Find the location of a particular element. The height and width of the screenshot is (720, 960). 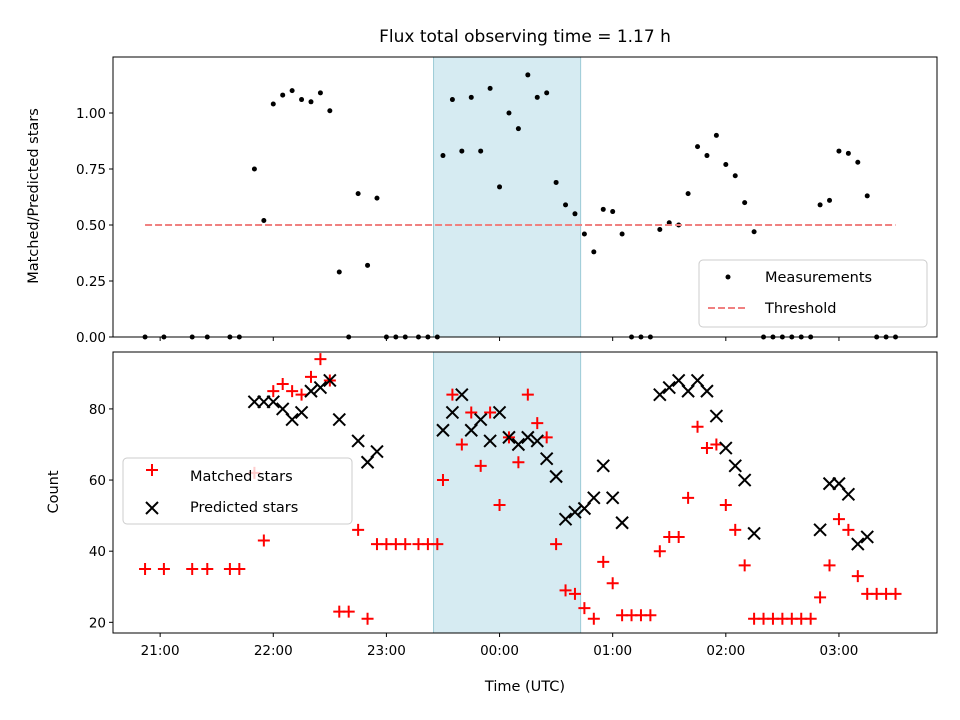

top-y-axis-label: Matched/Predicted stars is located at coordinates (34, 196).